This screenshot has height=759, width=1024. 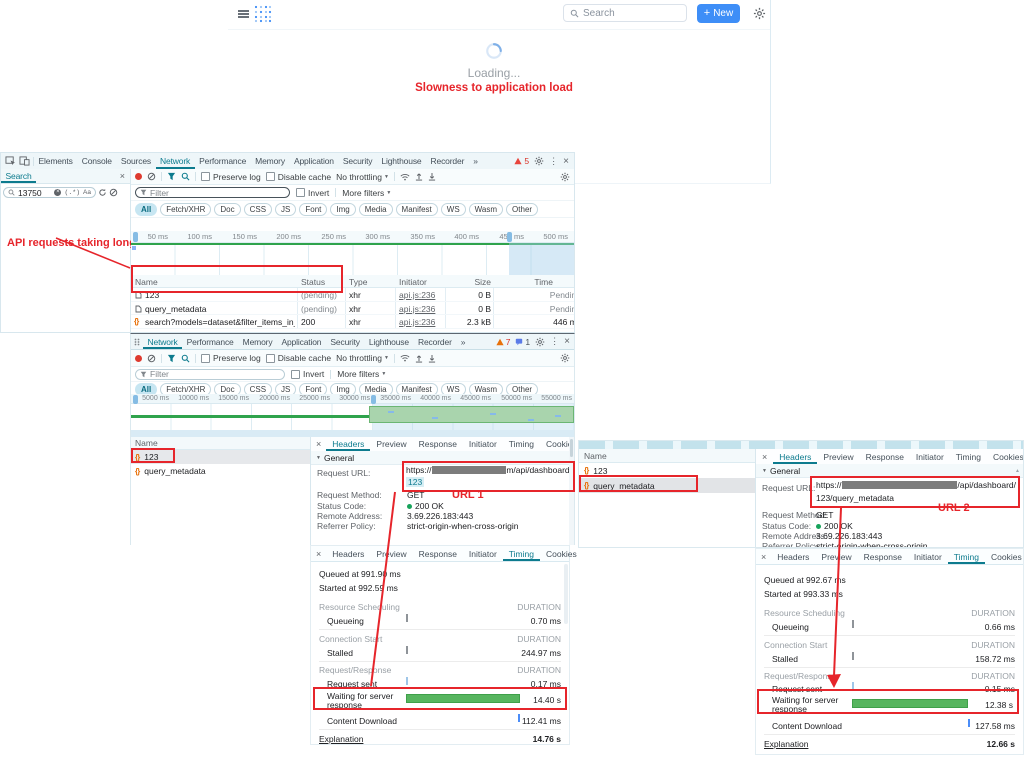 What do you see at coordinates (243, 14) in the screenshot?
I see `menu-icon` at bounding box center [243, 14].